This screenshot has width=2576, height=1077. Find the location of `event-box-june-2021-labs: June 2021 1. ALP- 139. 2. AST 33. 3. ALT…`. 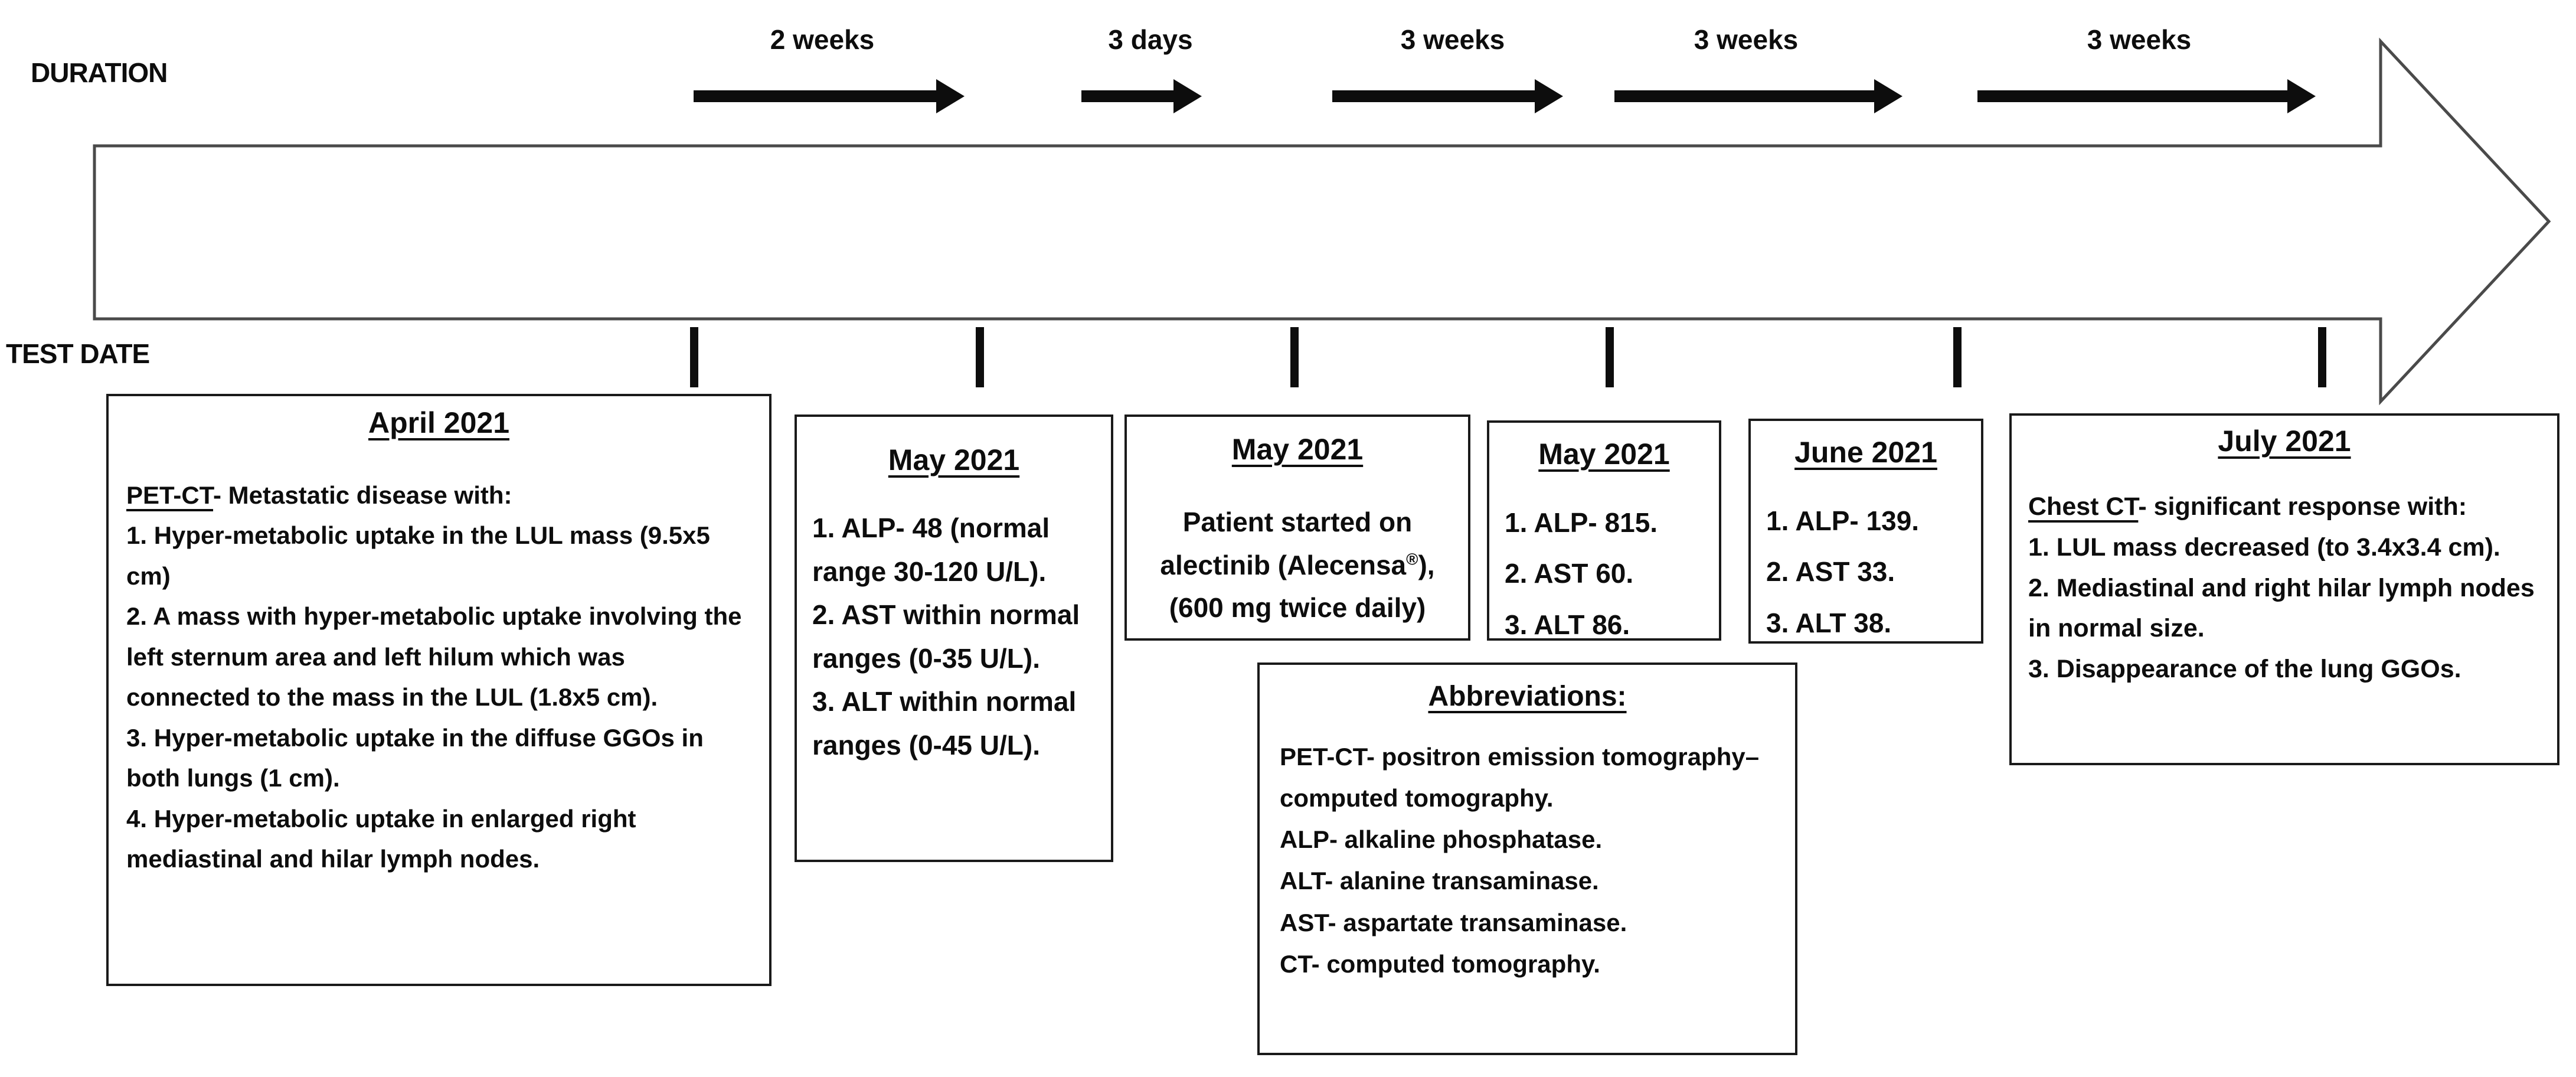

event-box-june-2021-labs: June 2021 1. ALP- 139. 2. AST 33. 3. ALT… is located at coordinates (1865, 531).